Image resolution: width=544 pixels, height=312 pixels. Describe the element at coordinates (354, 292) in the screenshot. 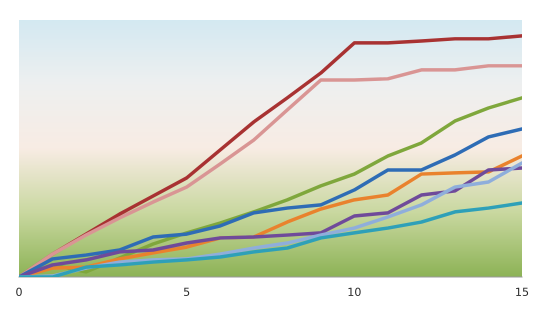

I see `x-tick-label: 10` at that location.